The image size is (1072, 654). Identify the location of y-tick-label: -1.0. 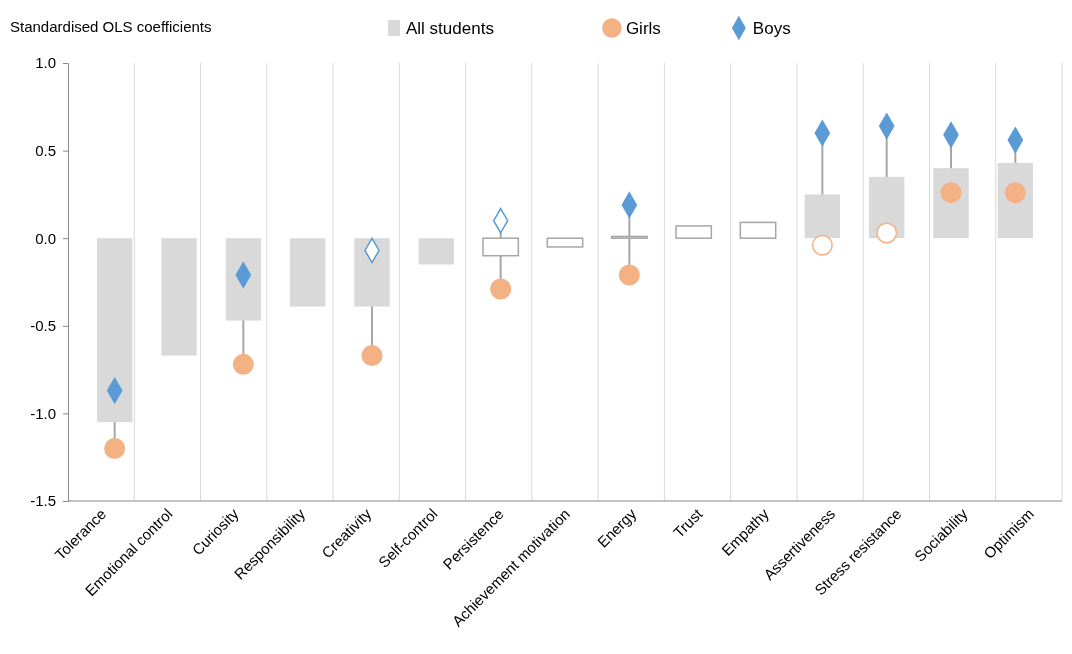
(43, 413).